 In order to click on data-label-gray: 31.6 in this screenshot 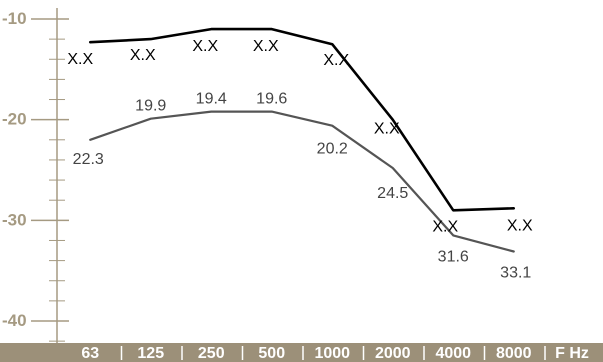, I will do `click(453, 256)`.